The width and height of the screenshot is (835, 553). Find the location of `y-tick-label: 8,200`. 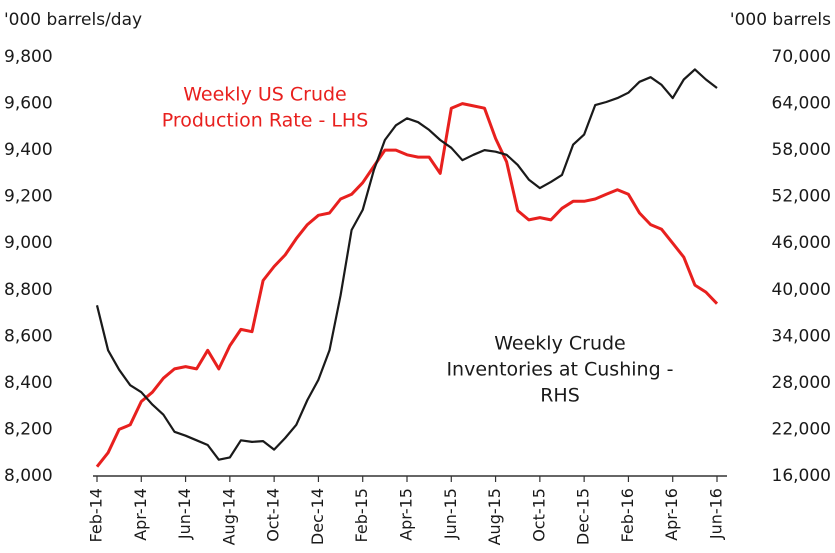

y-tick-label: 8,200 is located at coordinates (28, 429).